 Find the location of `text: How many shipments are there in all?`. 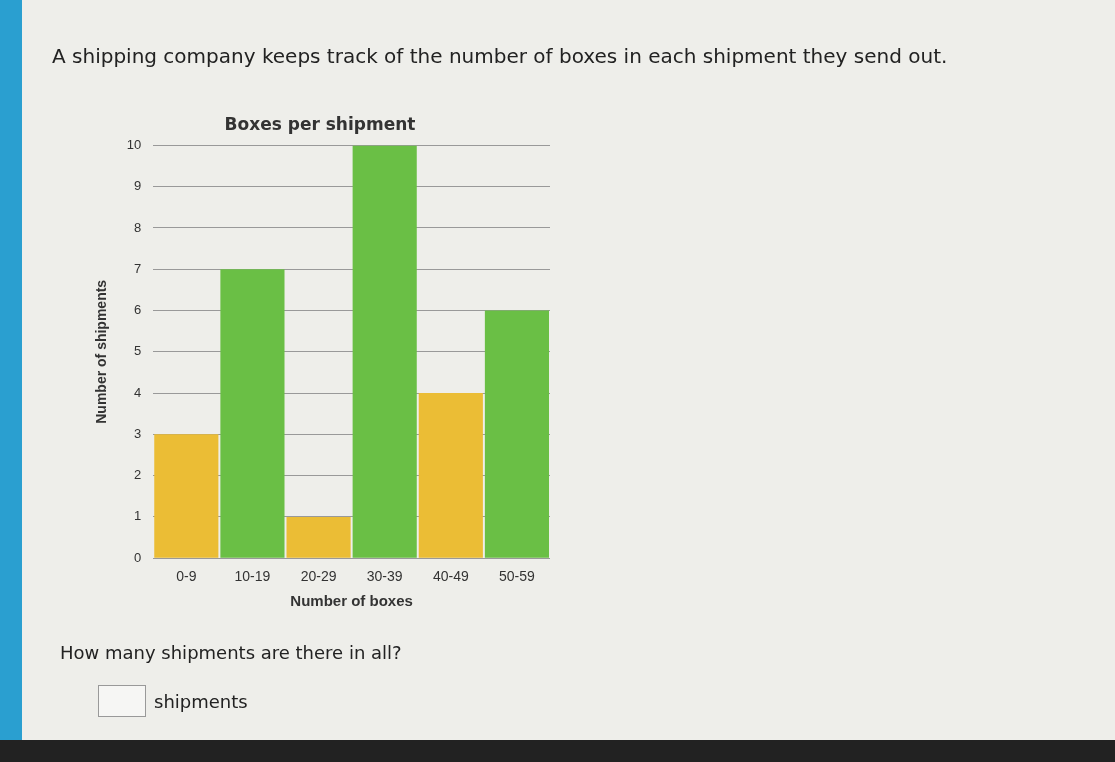

text: How many shipments are there in all? is located at coordinates (231, 652).